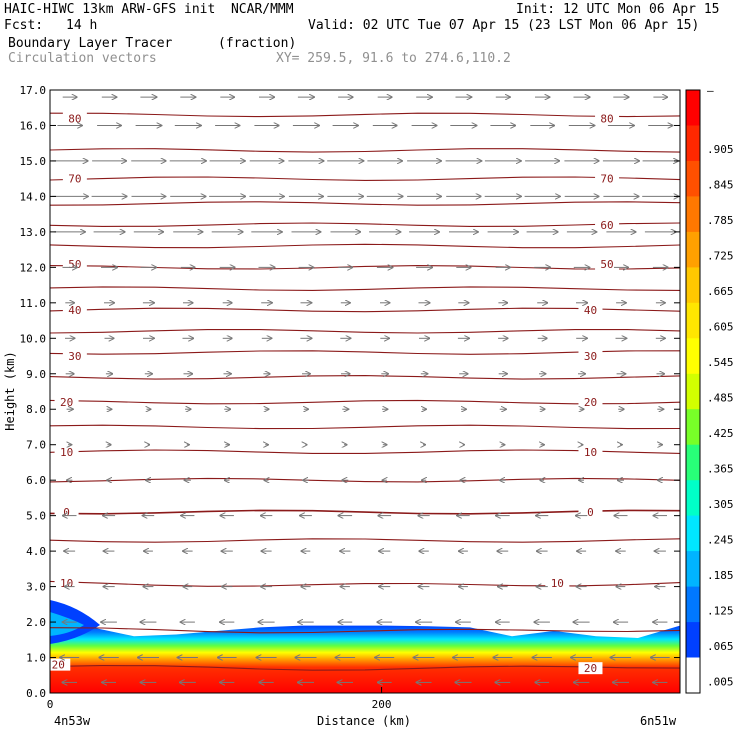 The image size is (740, 740). I want to click on overlay-name: Circulation vectors, so click(82, 58).